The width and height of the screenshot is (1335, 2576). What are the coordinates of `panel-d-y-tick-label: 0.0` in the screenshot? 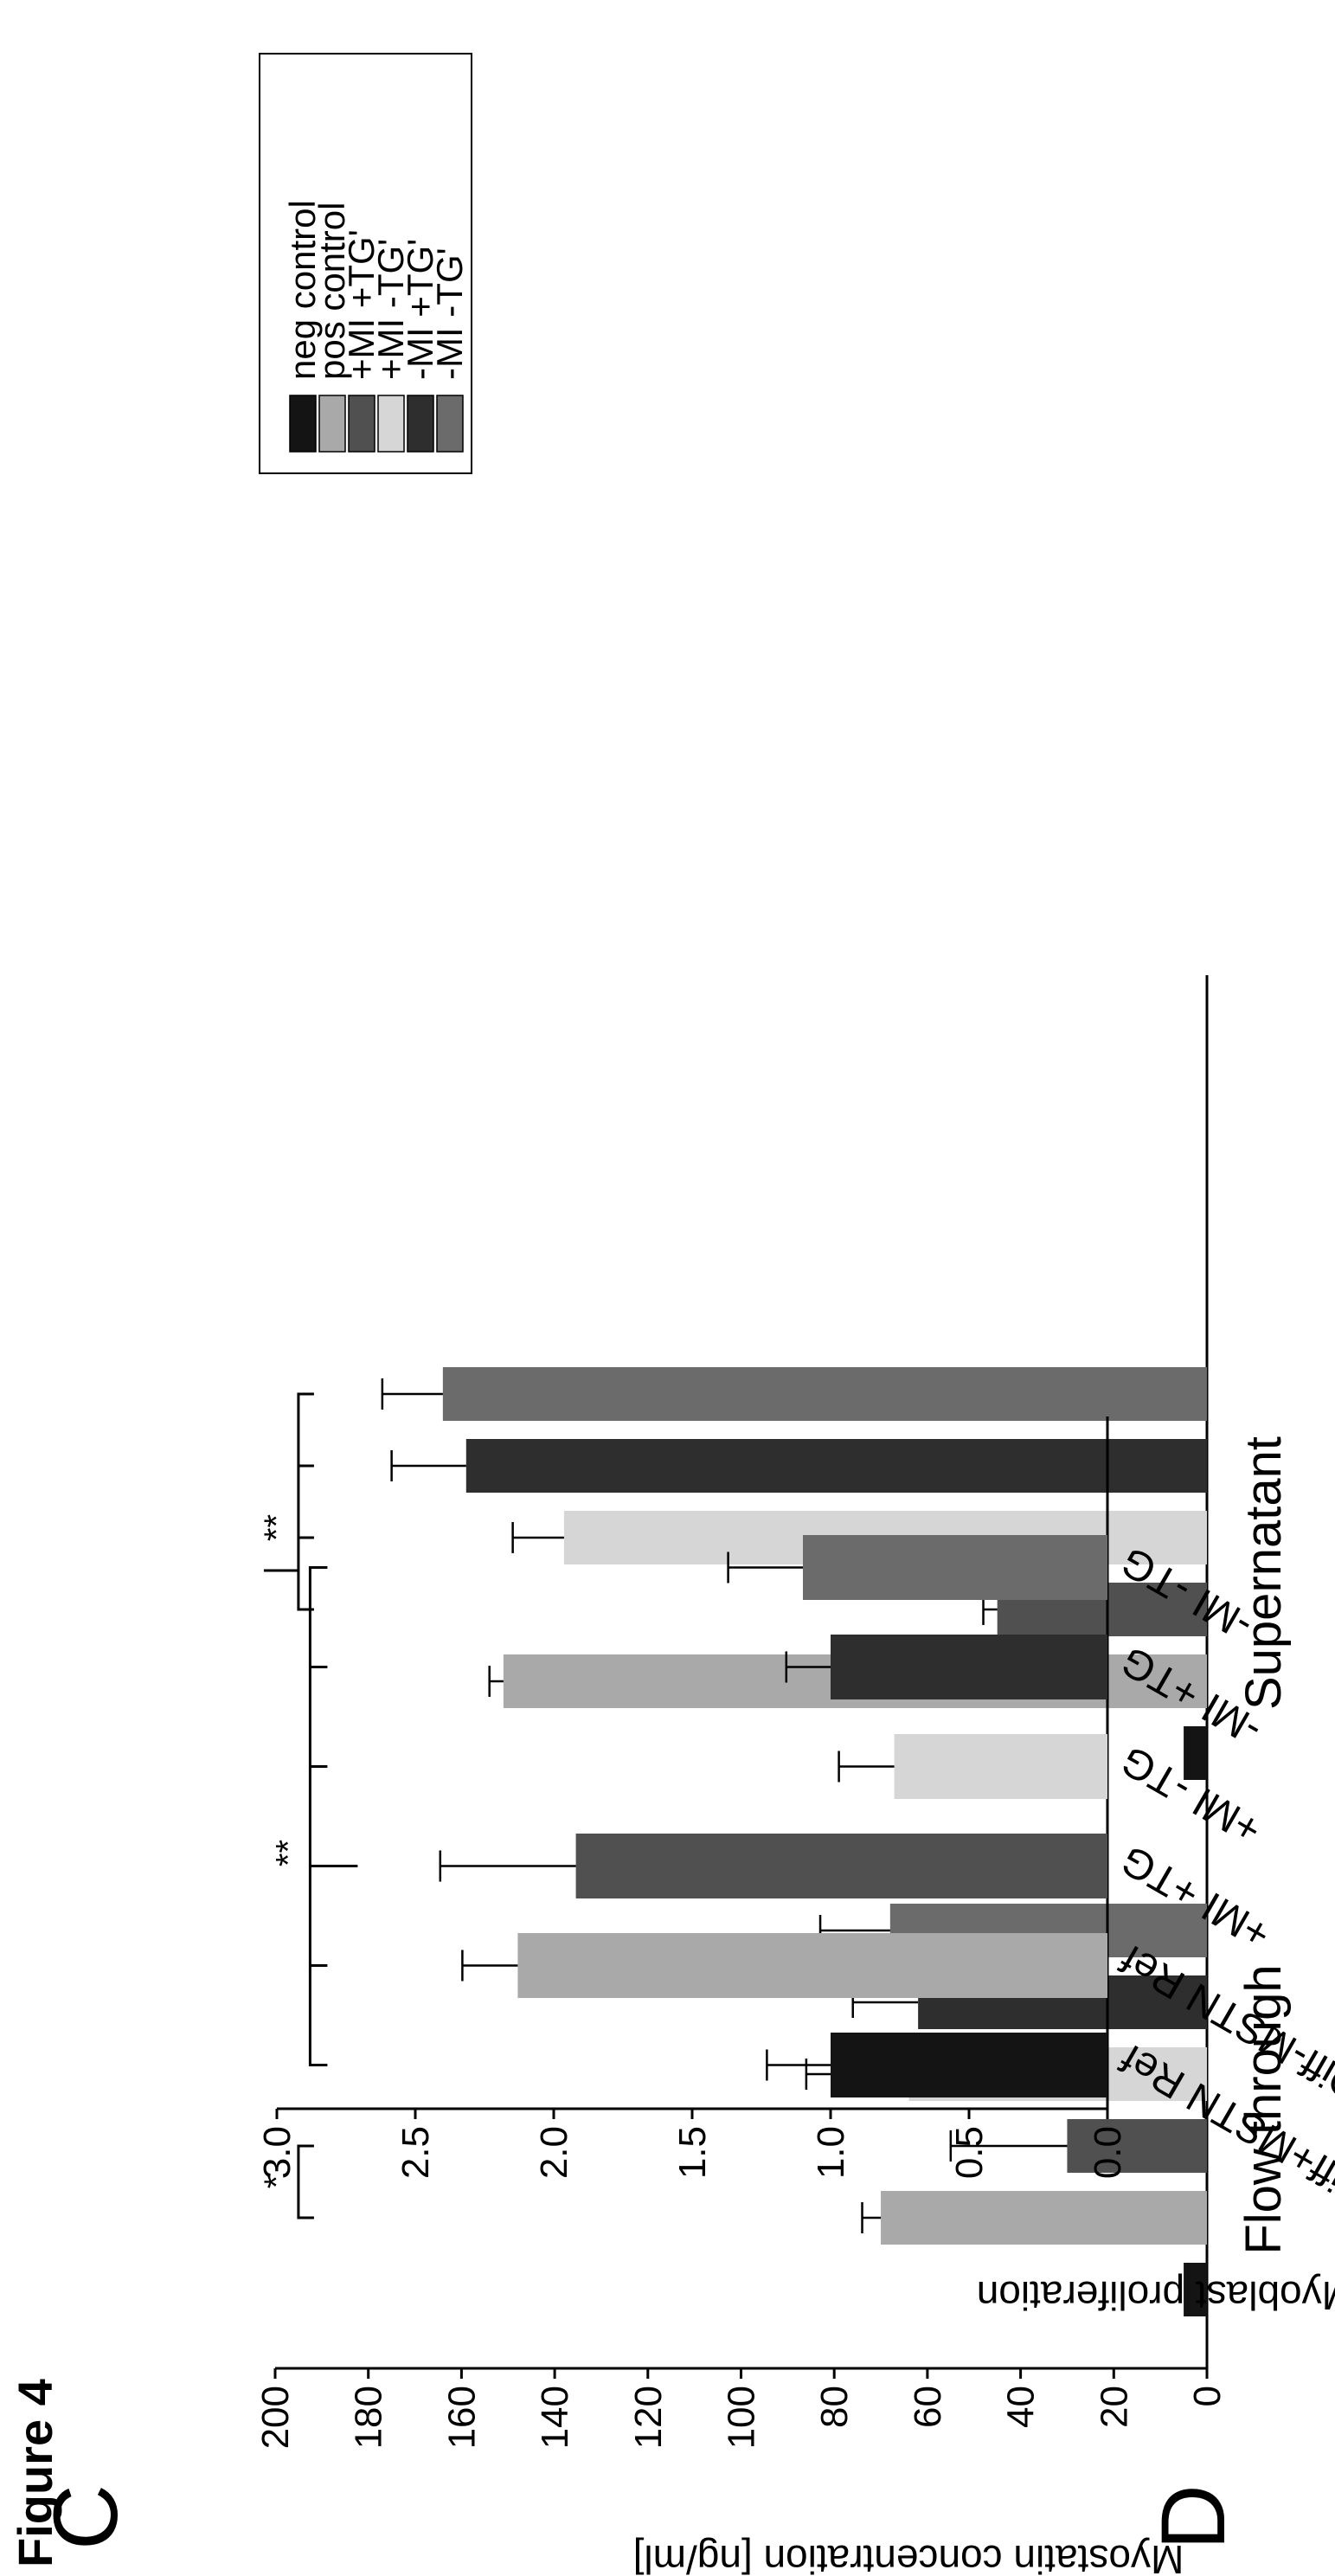 It's located at (1108, 2152).